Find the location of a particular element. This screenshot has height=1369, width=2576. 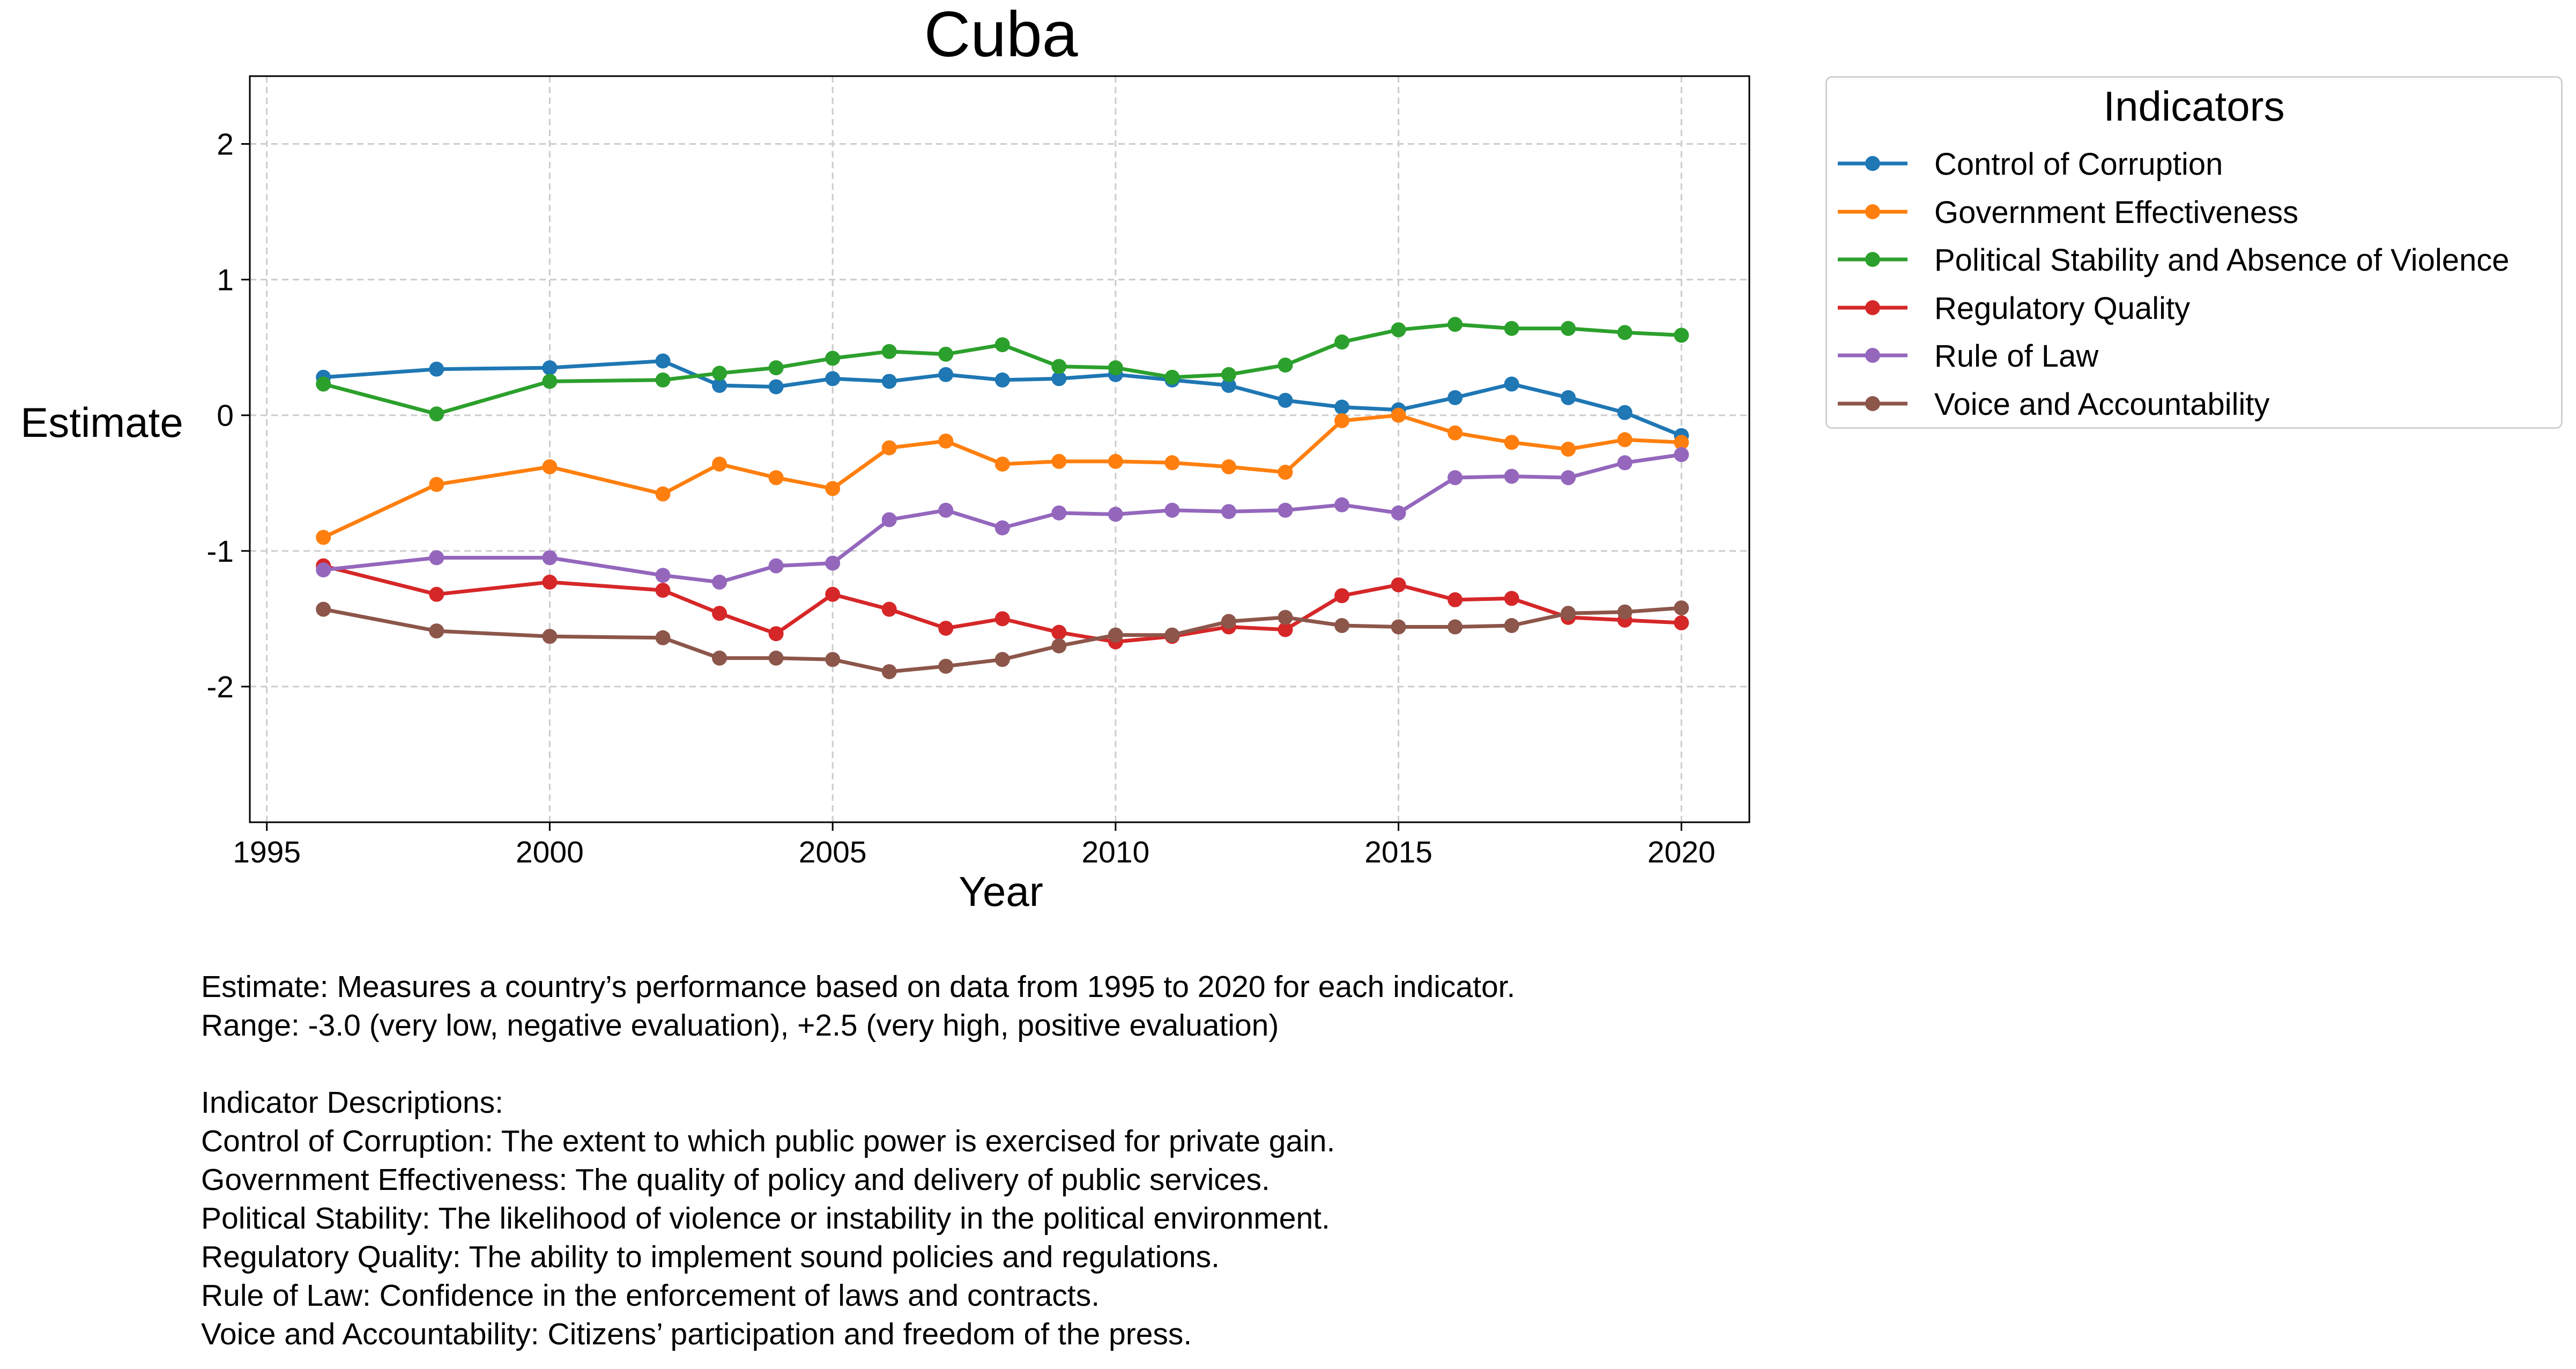

legend-item-government-effectiveness: Government Effectiveness is located at coordinates (2197, 211).